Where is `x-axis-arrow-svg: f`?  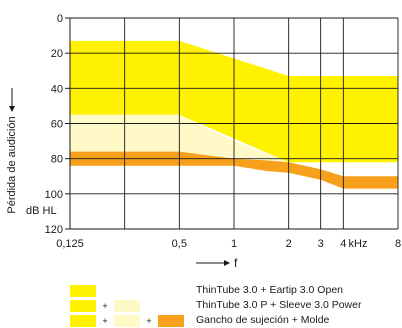 x-axis-arrow-svg: f is located at coordinates (217, 263).